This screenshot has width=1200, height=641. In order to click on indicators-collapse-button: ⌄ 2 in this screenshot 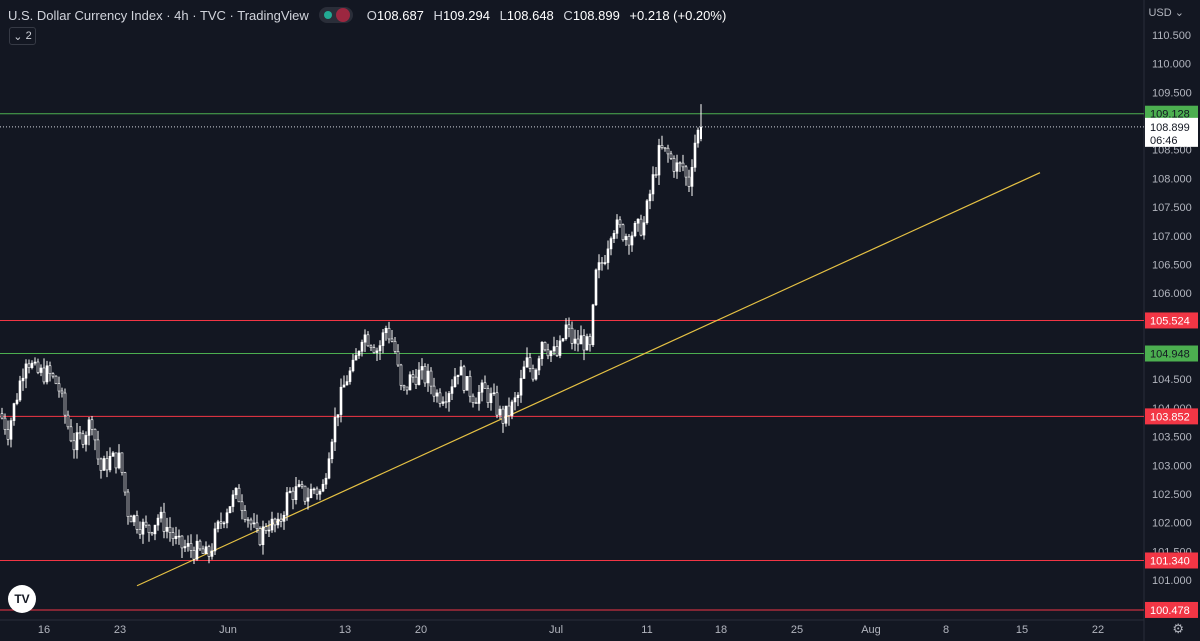, I will do `click(22, 36)`.